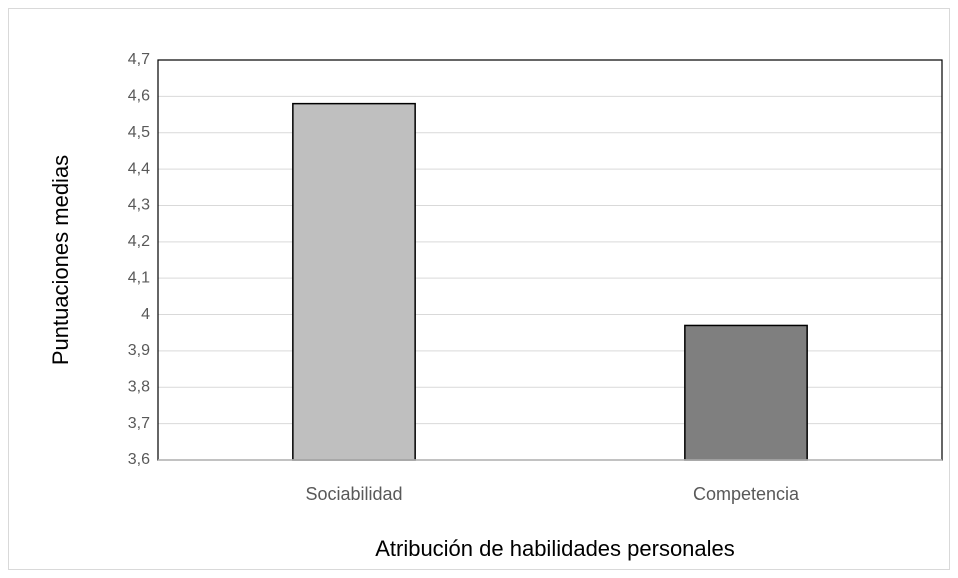 Image resolution: width=958 pixels, height=578 pixels. What do you see at coordinates (746, 494) in the screenshot?
I see `x-tick-label: Competencia` at bounding box center [746, 494].